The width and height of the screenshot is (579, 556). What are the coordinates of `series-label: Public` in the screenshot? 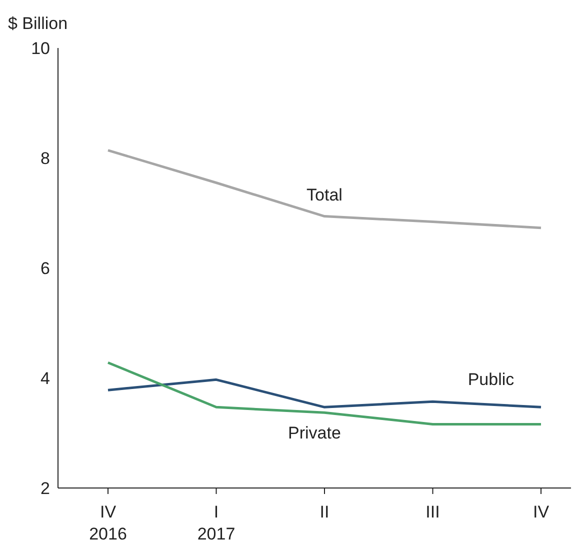 It's located at (491, 380).